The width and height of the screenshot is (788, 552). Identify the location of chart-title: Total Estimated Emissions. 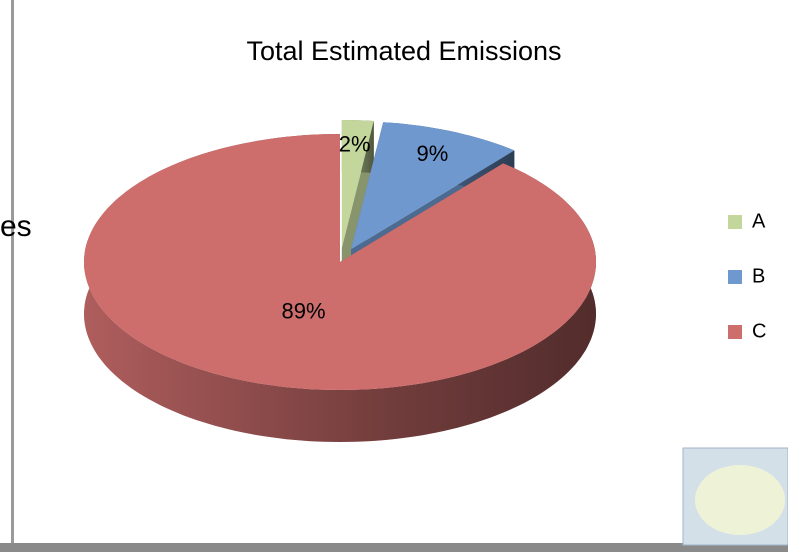
(403, 51).